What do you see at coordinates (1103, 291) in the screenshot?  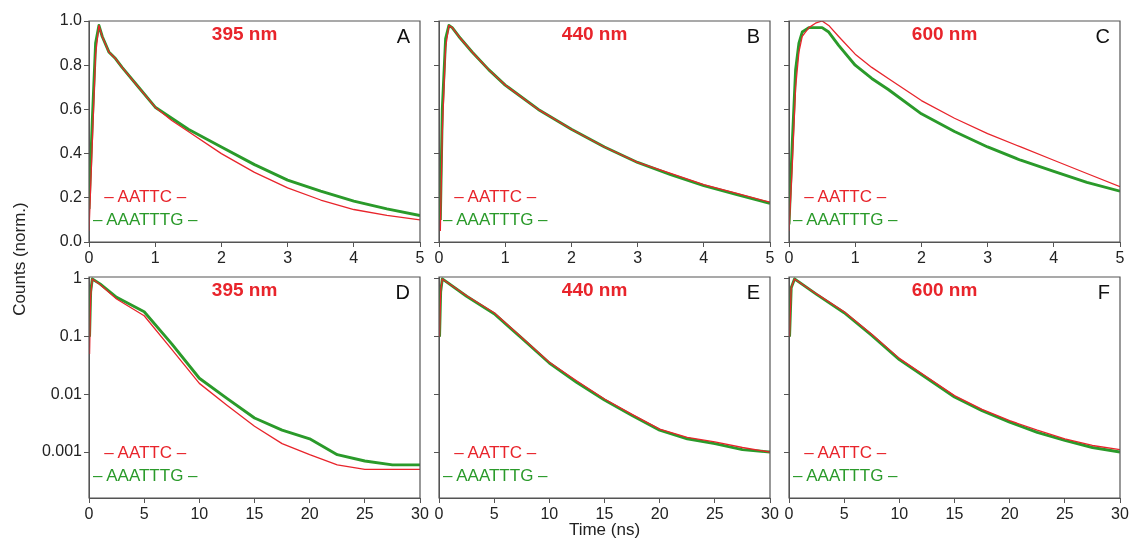 I see `annotation: F` at bounding box center [1103, 291].